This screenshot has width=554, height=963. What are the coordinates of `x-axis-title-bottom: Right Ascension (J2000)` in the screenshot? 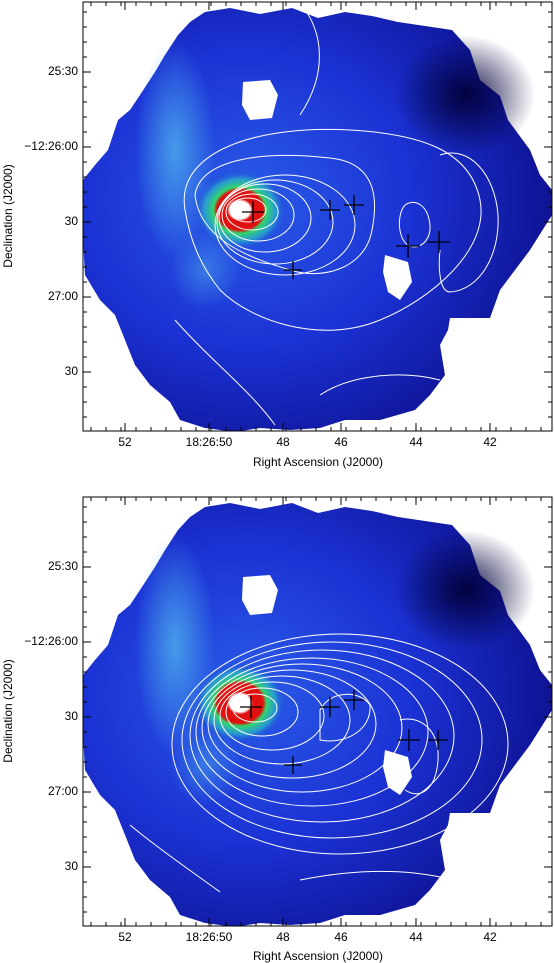 It's located at (318, 956).